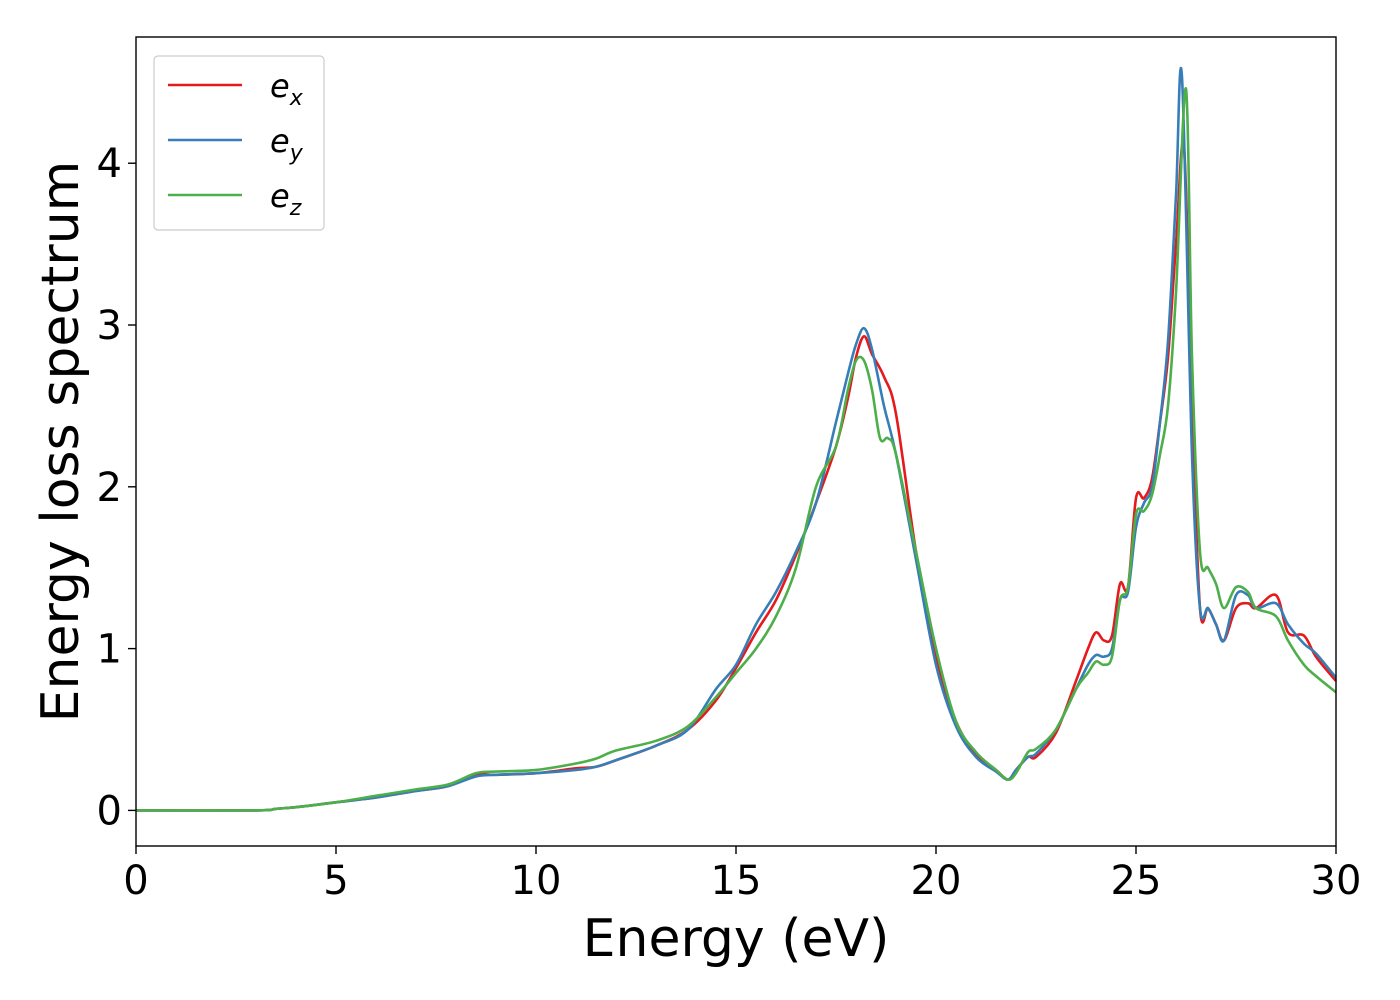  Describe the element at coordinates (286, 199) in the screenshot. I see `legend-label-ez: ez` at that location.